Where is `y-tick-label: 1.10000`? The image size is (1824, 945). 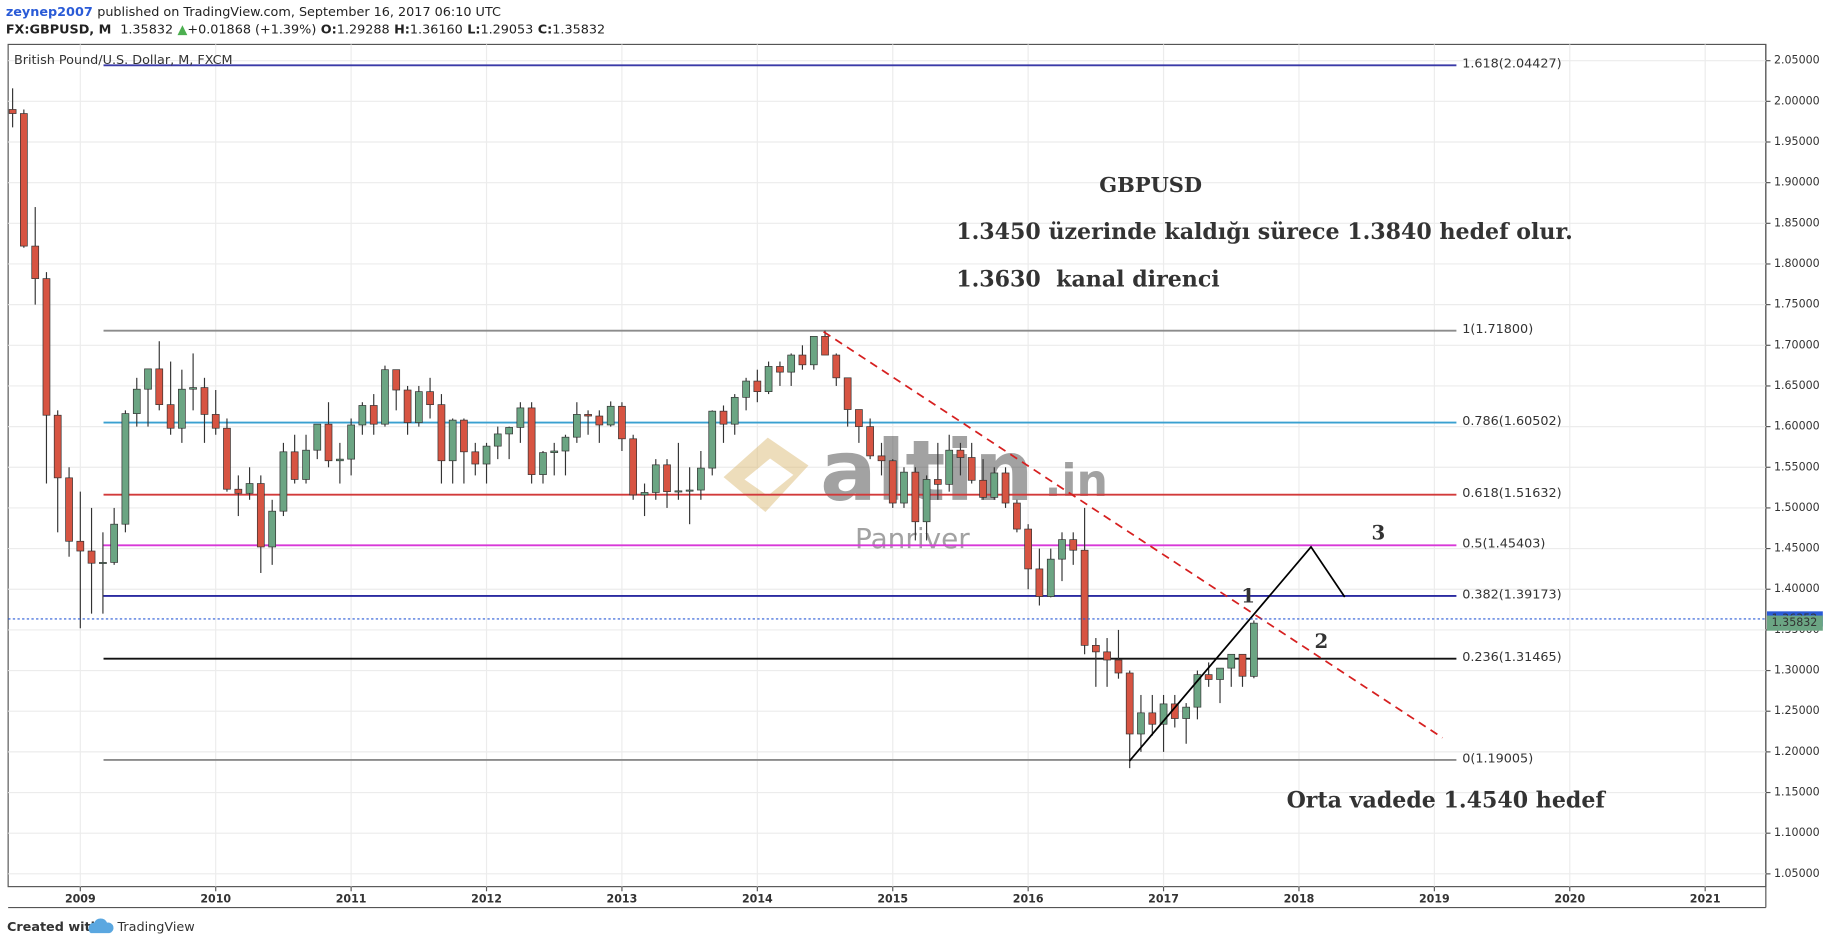 y-tick-label: 1.10000 is located at coordinates (1797, 832).